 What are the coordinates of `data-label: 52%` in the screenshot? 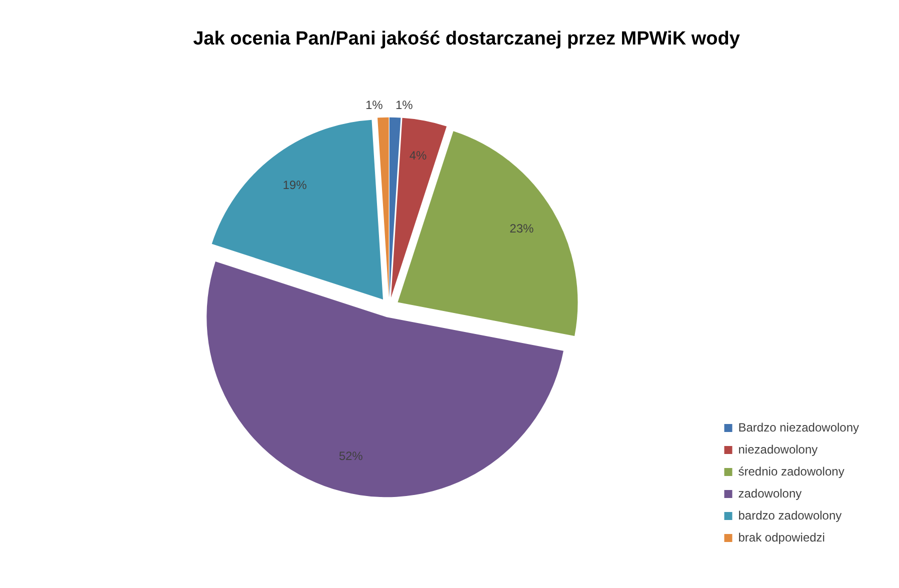 It's located at (351, 455).